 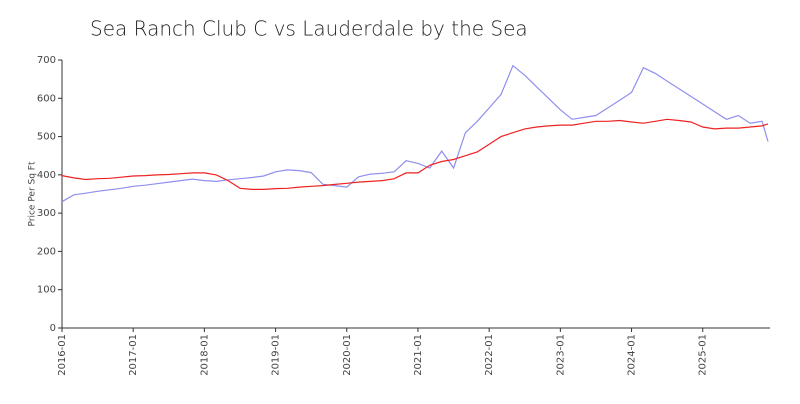 What do you see at coordinates (46, 213) in the screenshot?
I see `y-tick-label: 300` at bounding box center [46, 213].